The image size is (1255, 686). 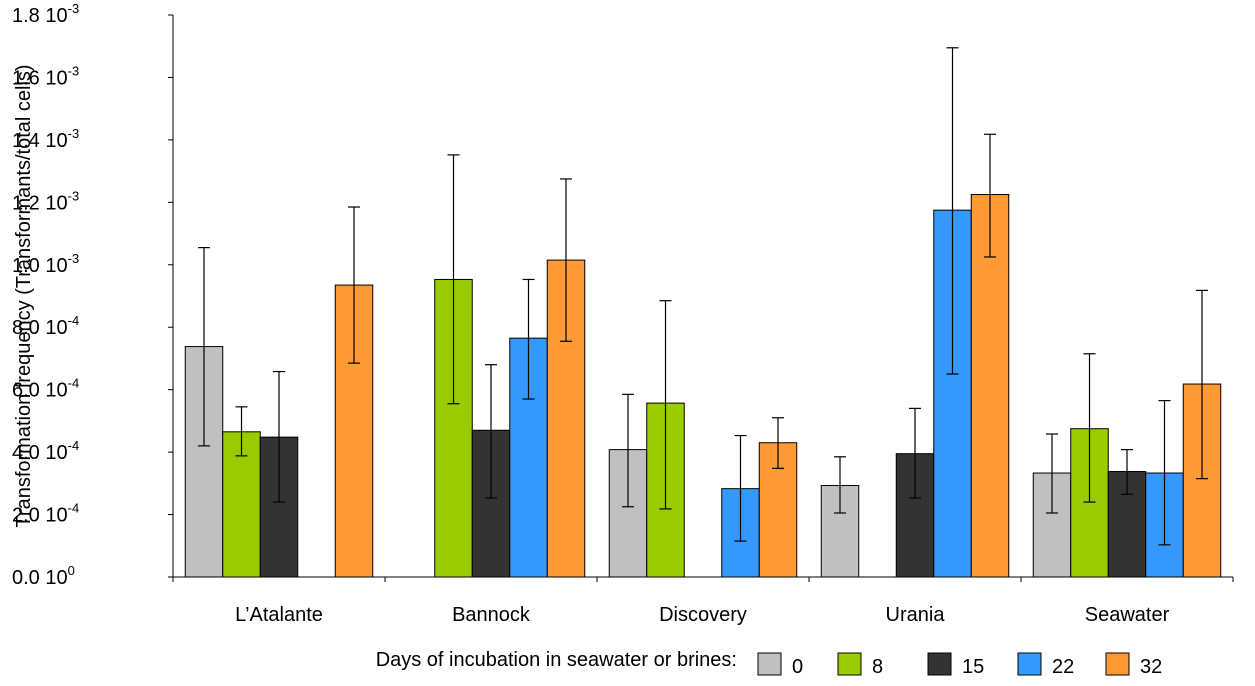 What do you see at coordinates (973, 667) in the screenshot?
I see `legend-label: 15` at bounding box center [973, 667].